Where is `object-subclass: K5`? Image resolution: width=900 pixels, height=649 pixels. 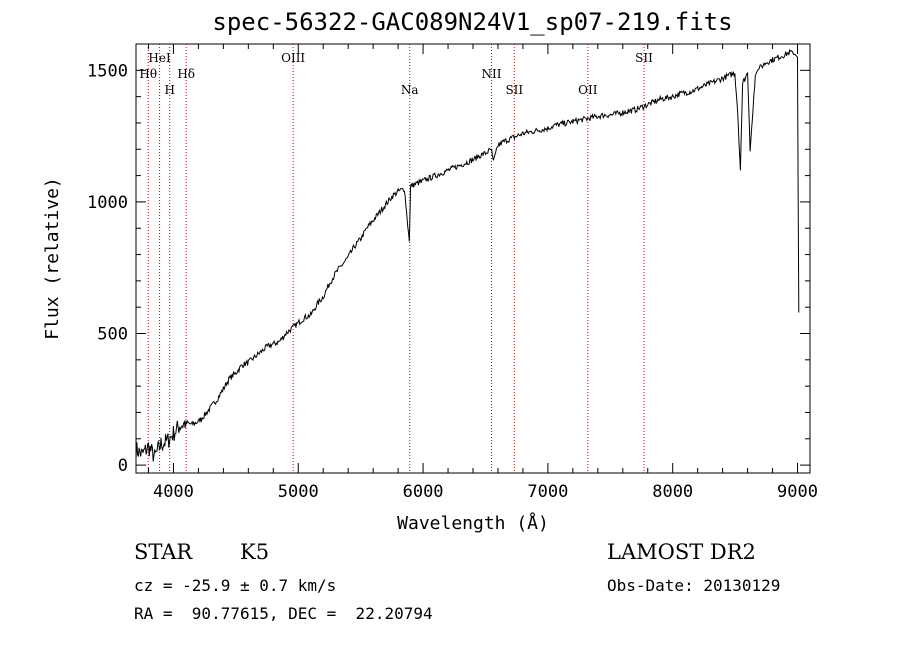
object-subclass: K5 is located at coordinates (255, 552).